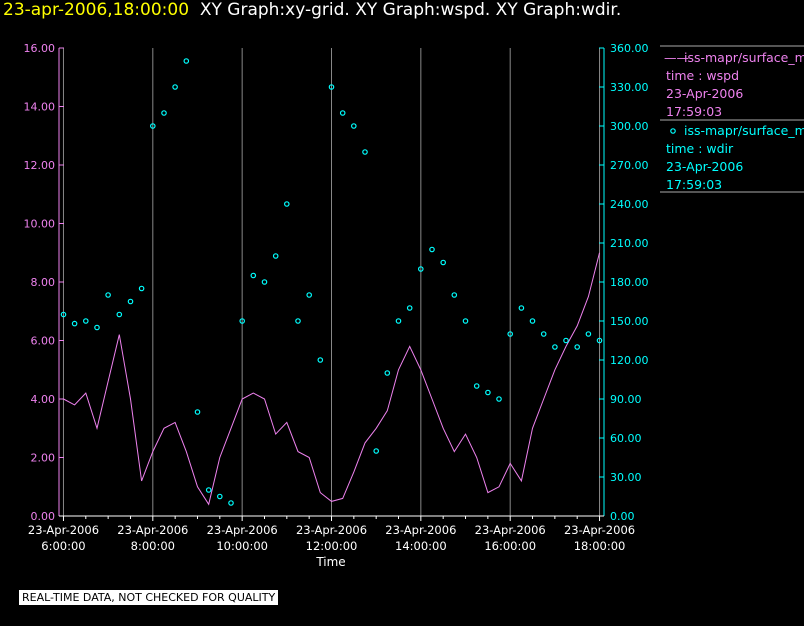 This screenshot has height=626, width=804. Describe the element at coordinates (629, 204) in the screenshot. I see `y-right-tick-label: 240.00` at that location.